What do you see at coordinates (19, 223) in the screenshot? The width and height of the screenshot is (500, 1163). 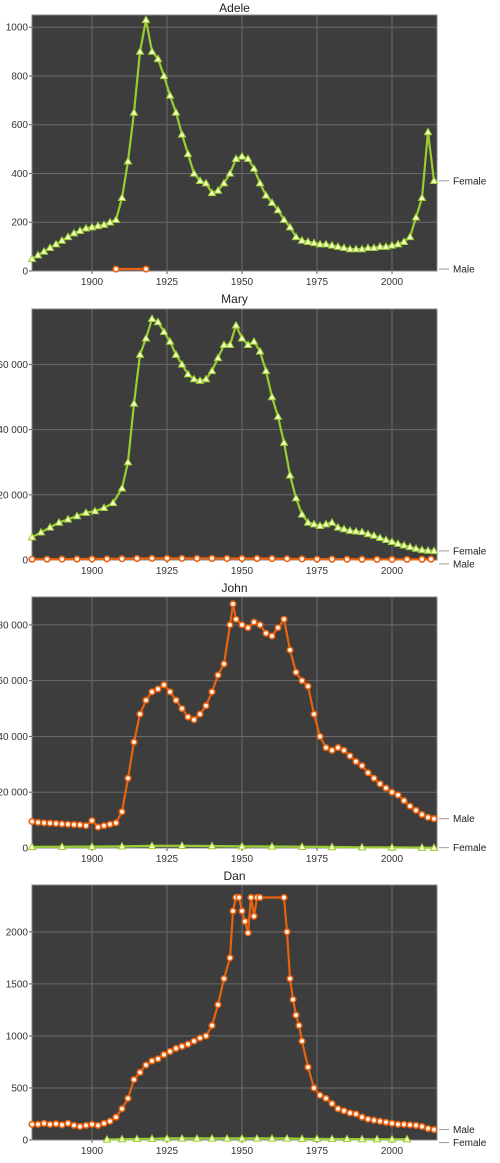 I see `y-tick-label: 200` at bounding box center [19, 223].